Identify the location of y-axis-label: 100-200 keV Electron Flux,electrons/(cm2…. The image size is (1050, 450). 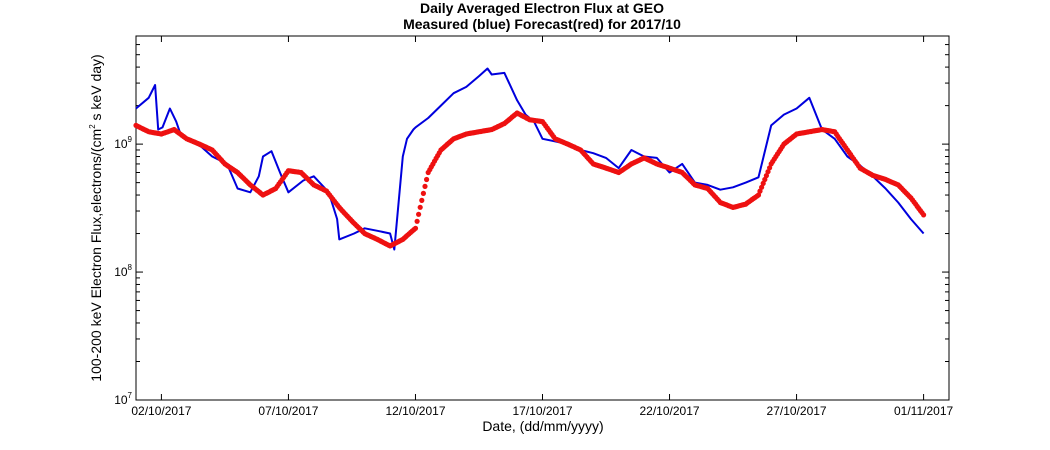
(96, 217).